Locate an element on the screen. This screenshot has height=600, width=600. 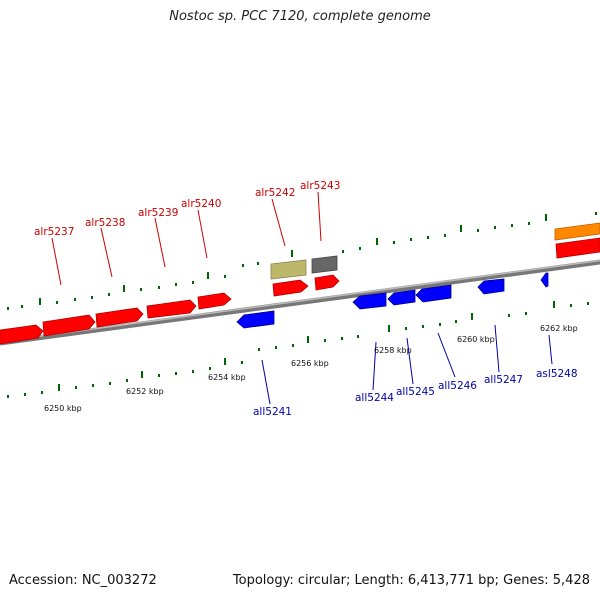
gene-label-all5246: all5246 is located at coordinates (457, 386).